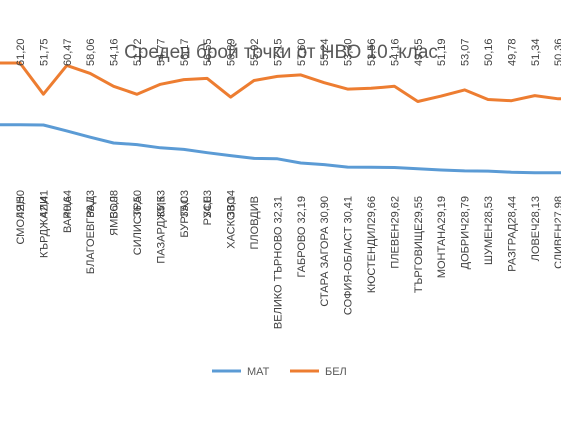 This screenshot has height=421, width=561. Describe the element at coordinates (138, 225) in the screenshot. I see `category-label: СИЛИСТРА` at that location.